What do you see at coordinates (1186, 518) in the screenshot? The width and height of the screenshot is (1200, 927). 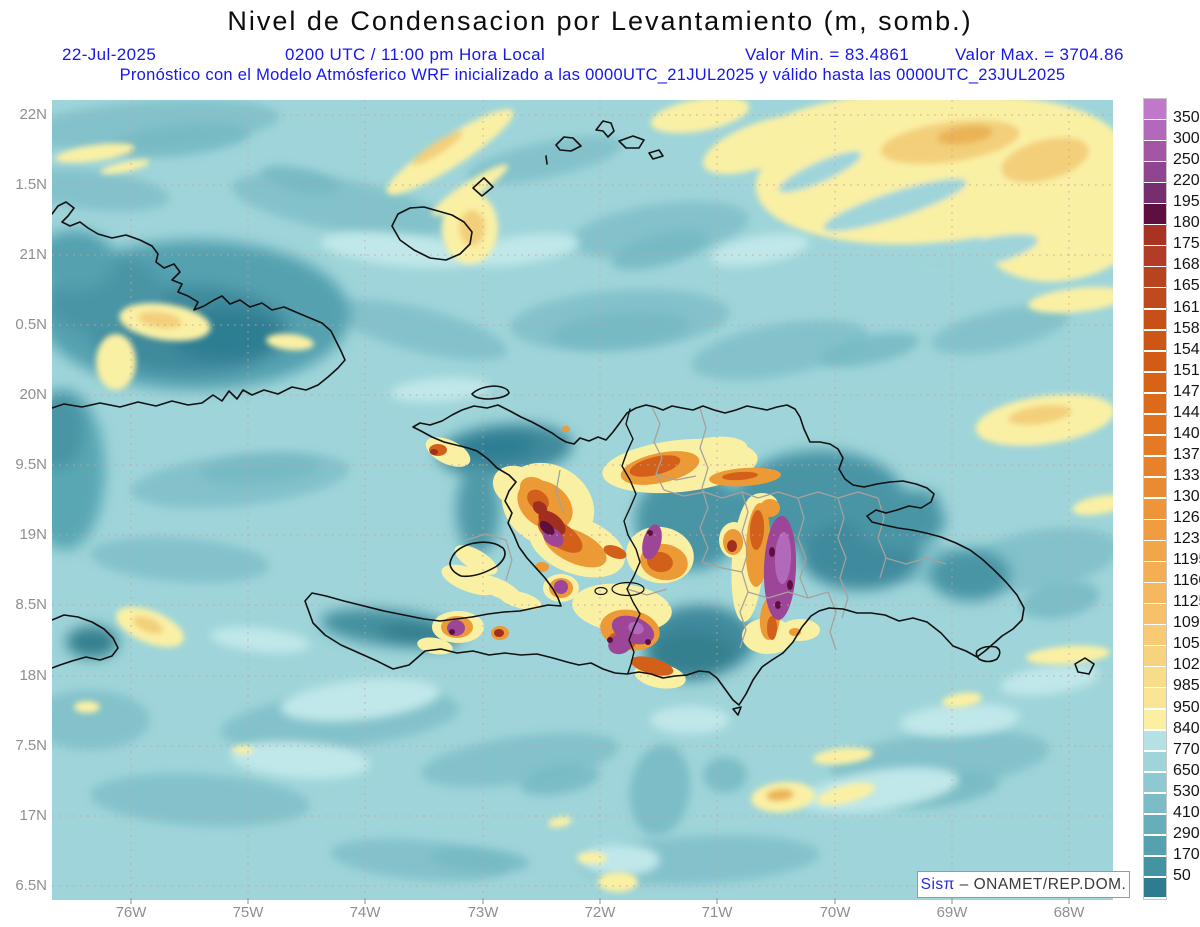 I see `colorbar-label: 1265` at bounding box center [1186, 518].